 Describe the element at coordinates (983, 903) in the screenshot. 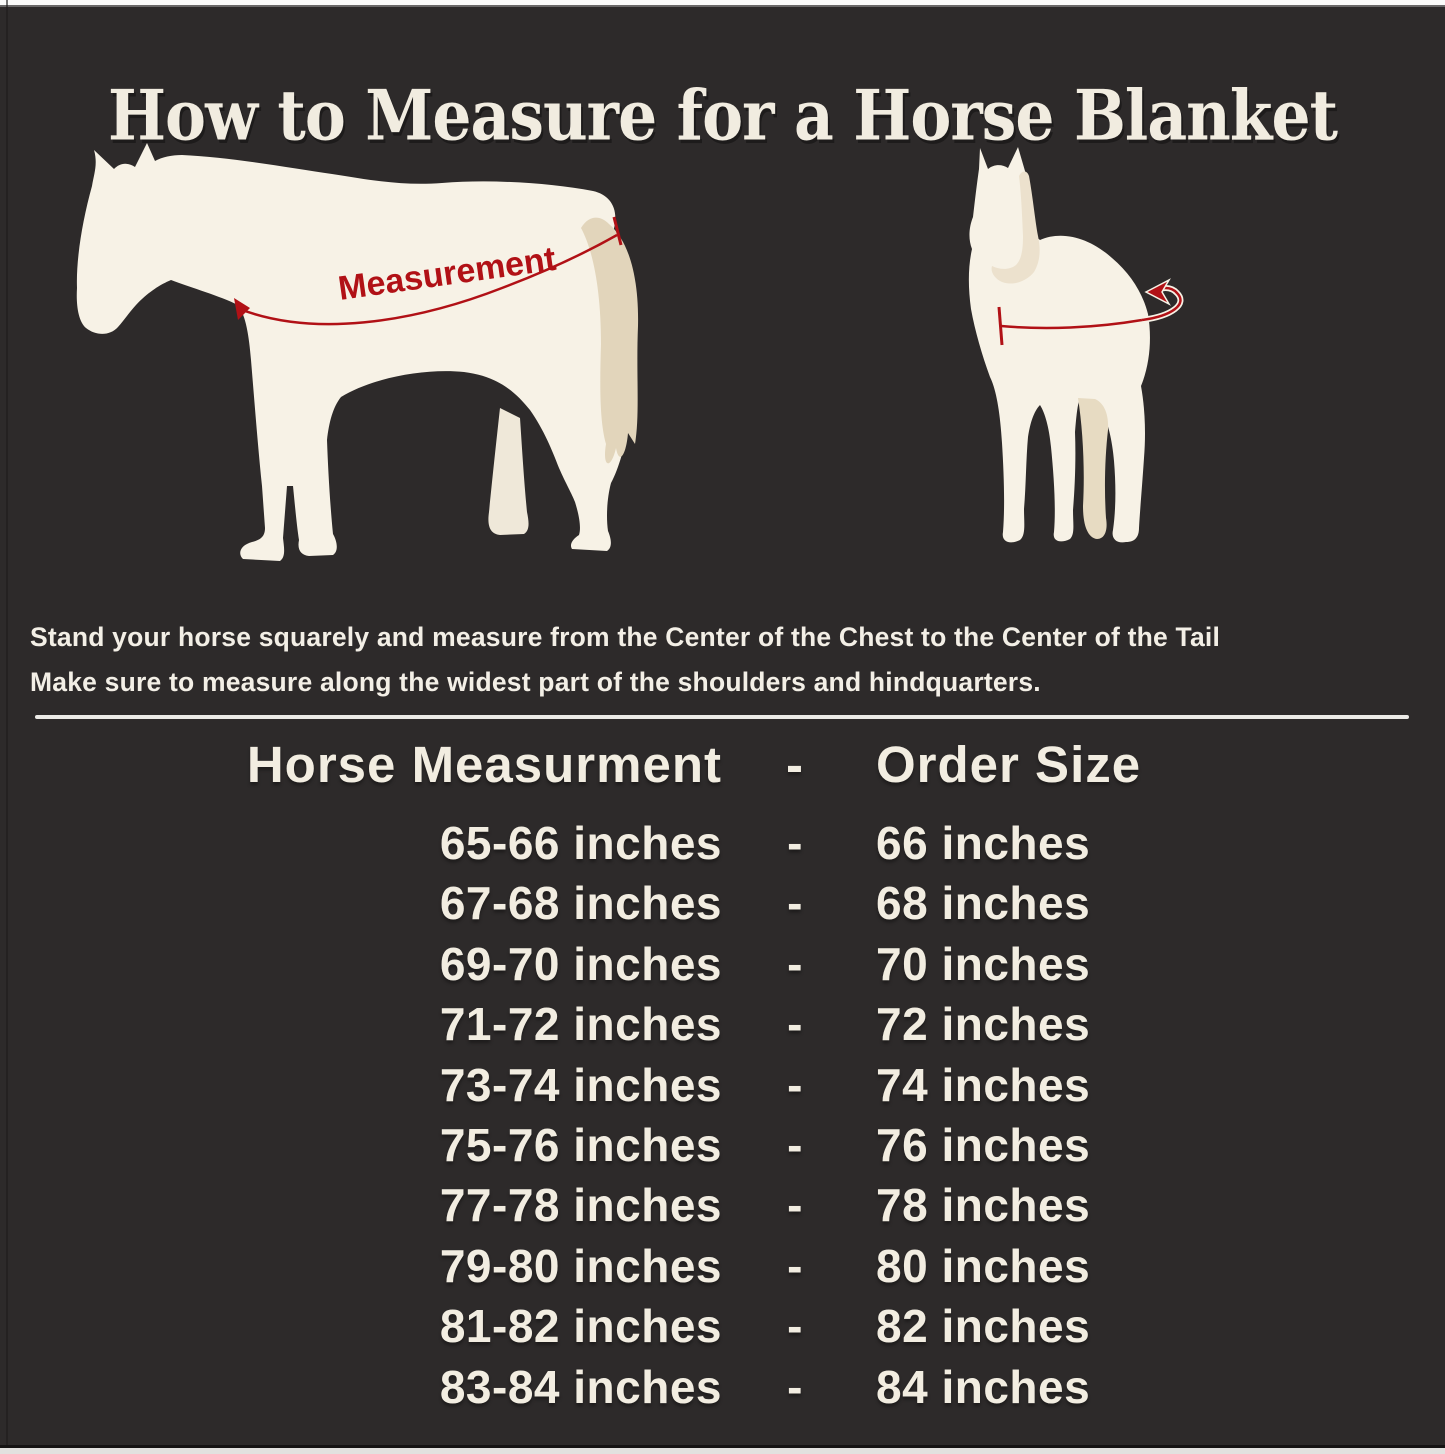

I see `row-order-size: 68 inches` at that location.